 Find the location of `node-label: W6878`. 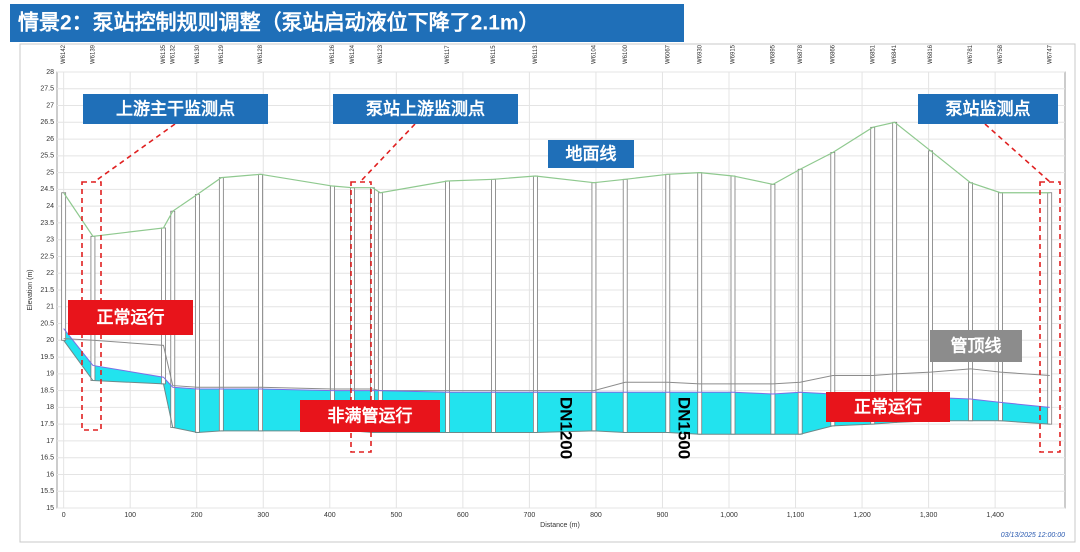

node-label: W6878 is located at coordinates (801, 54).